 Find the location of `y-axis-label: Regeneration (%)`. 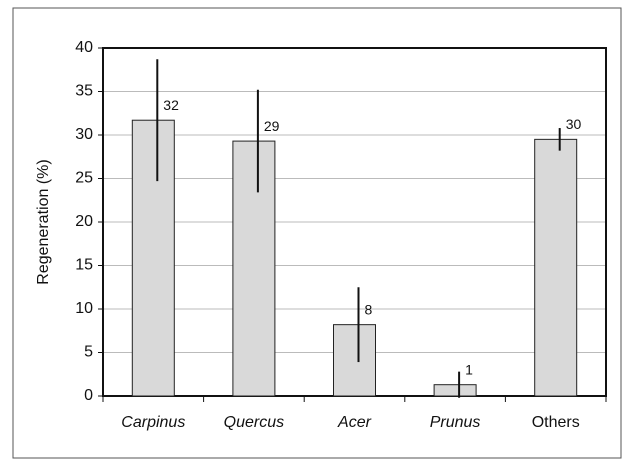

y-axis-label: Regeneration (%) is located at coordinates (43, 221).